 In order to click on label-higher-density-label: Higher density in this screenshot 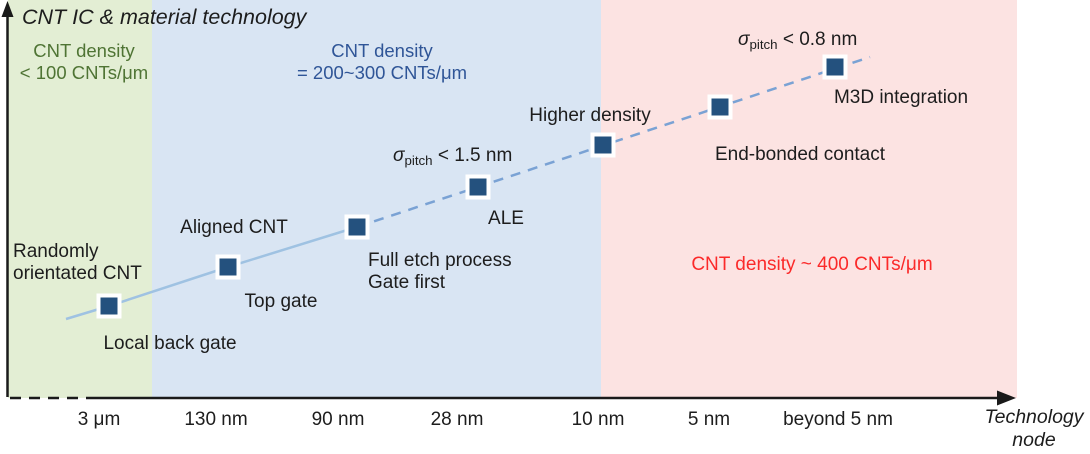, I will do `click(590, 115)`.